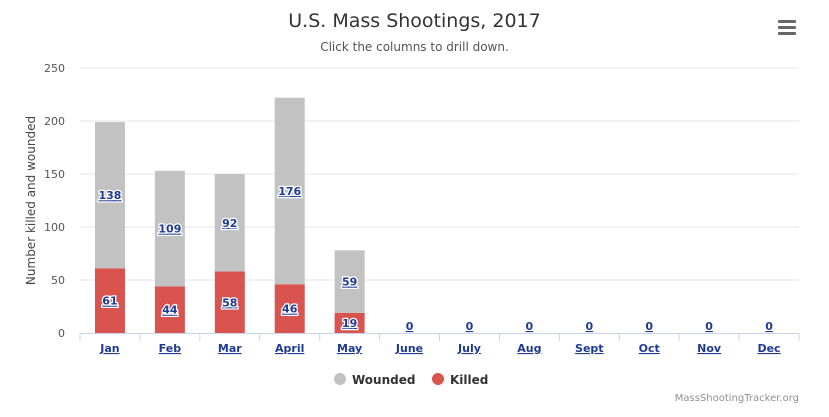  What do you see at coordinates (736, 398) in the screenshot?
I see `credits-link: MassShootingTracker.org` at bounding box center [736, 398].